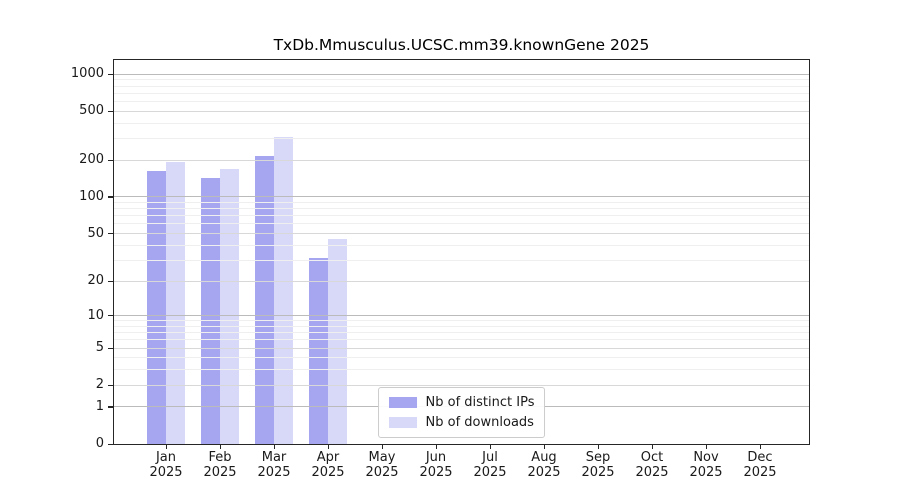 The width and height of the screenshot is (900, 500). What do you see at coordinates (479, 422) in the screenshot?
I see `legend-label-downloads: Nb of downloads` at bounding box center [479, 422].